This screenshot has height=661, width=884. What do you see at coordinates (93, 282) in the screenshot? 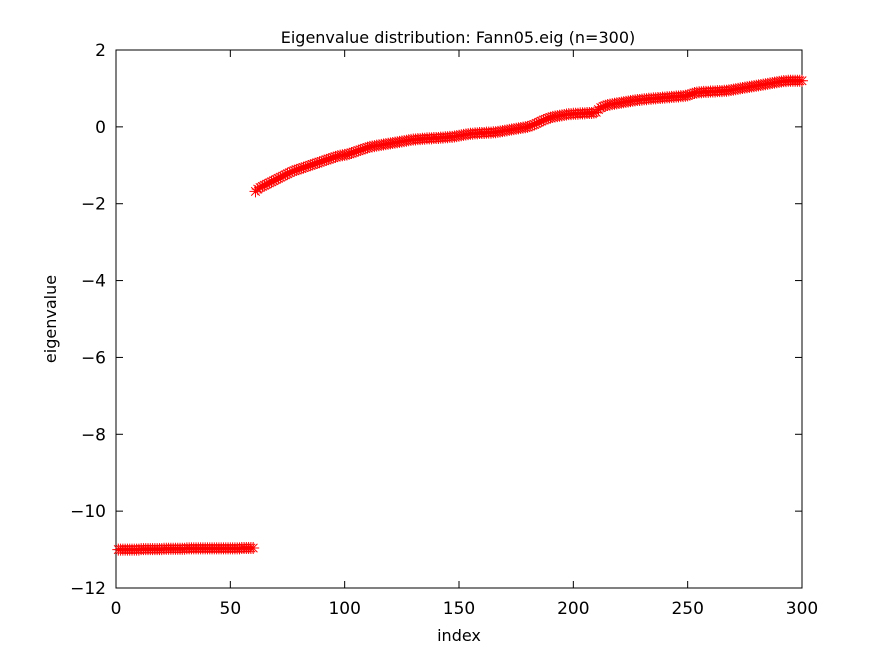
I see `y-tick-label: −4` at bounding box center [93, 282].